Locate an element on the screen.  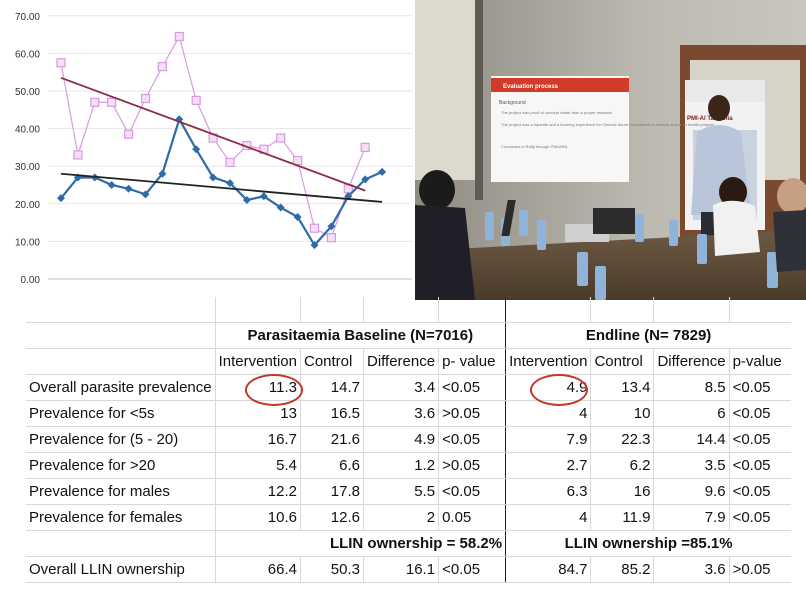
table-cell: 6.2 is located at coordinates (622, 465).